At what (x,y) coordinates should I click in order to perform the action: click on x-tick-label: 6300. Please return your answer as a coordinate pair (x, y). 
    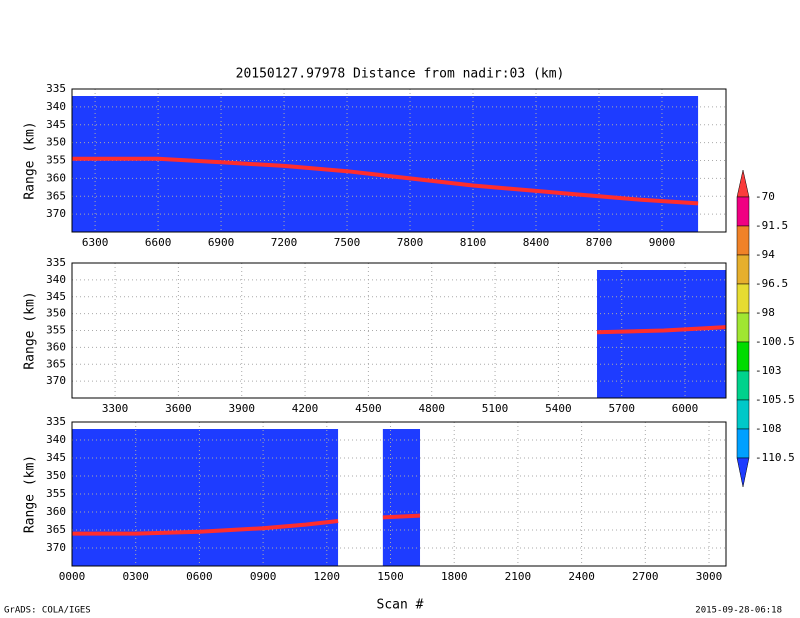
    Looking at the image, I should click on (95, 242).